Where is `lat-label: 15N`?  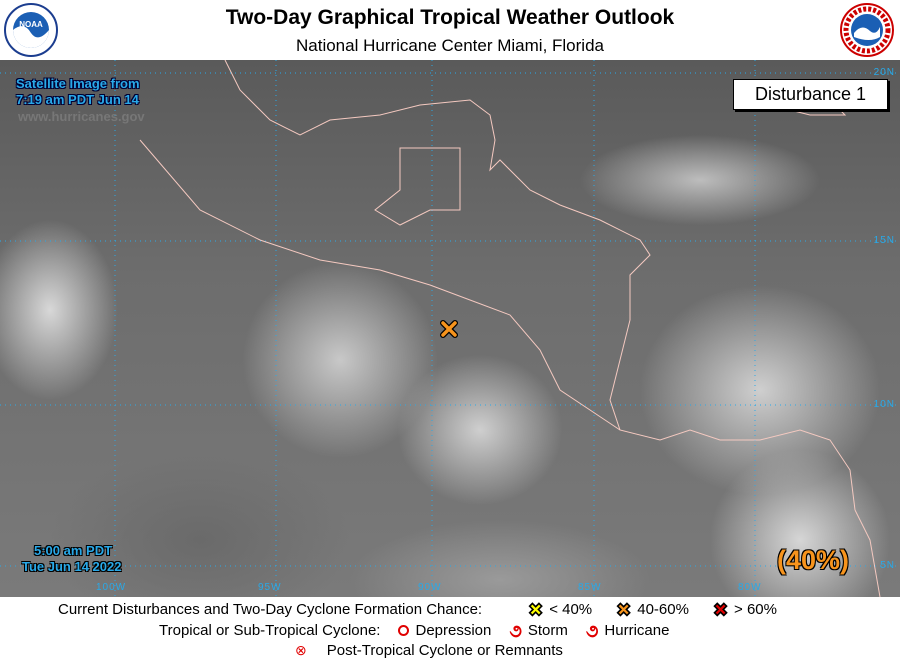 lat-label: 15N is located at coordinates (884, 240).